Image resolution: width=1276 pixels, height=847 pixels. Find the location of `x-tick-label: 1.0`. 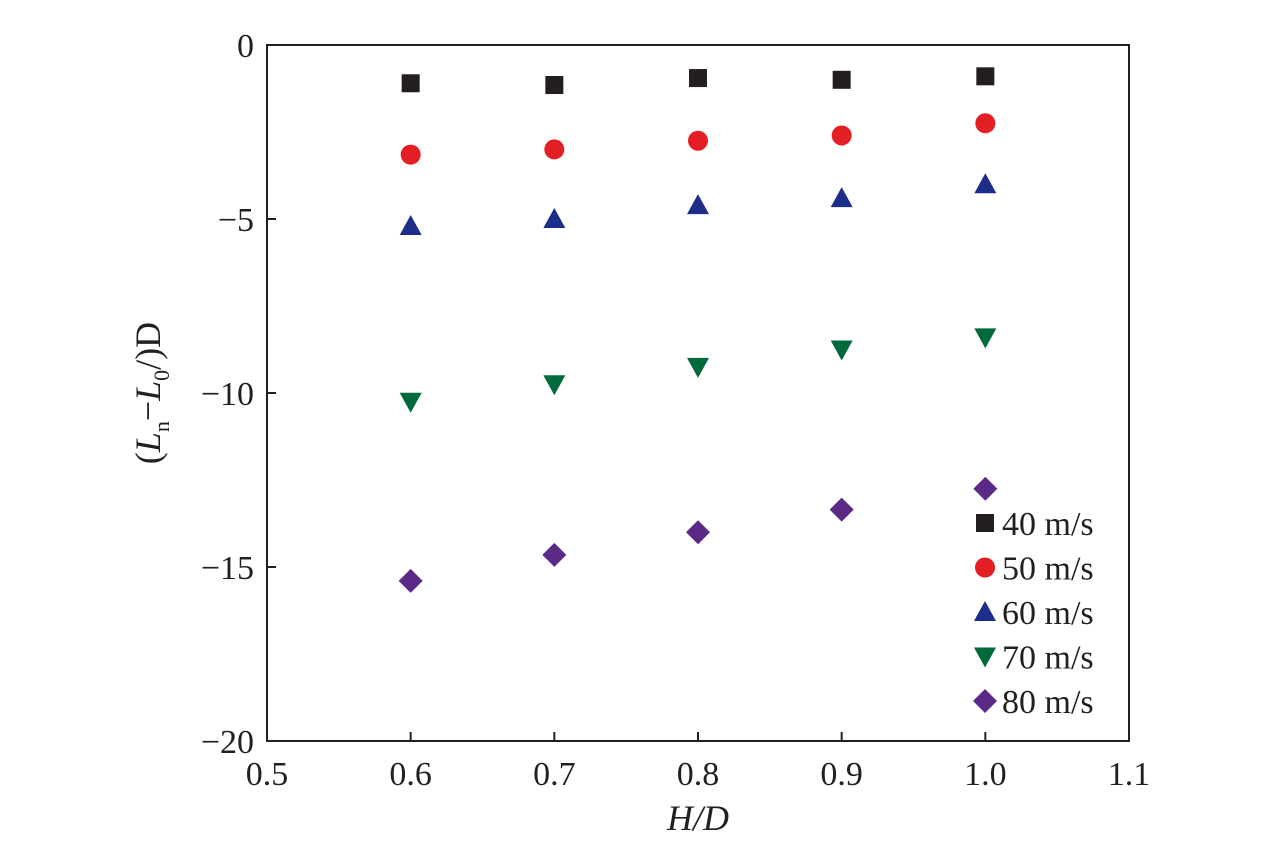

x-tick-label: 1.0 is located at coordinates (985, 774).